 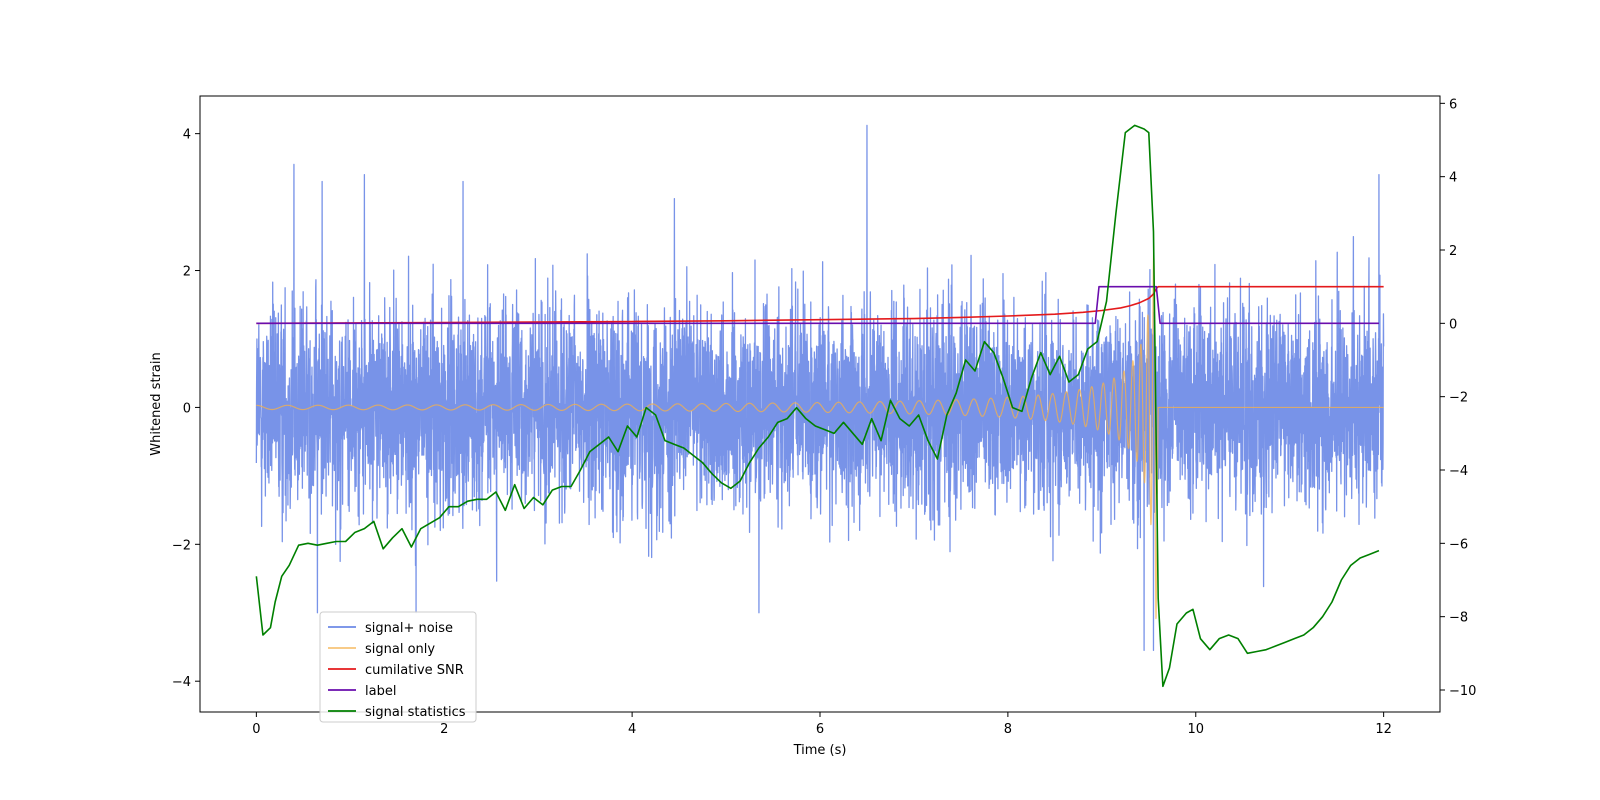 What do you see at coordinates (156, 403) in the screenshot?
I see `y-axis-label: Whitened strain` at bounding box center [156, 403].